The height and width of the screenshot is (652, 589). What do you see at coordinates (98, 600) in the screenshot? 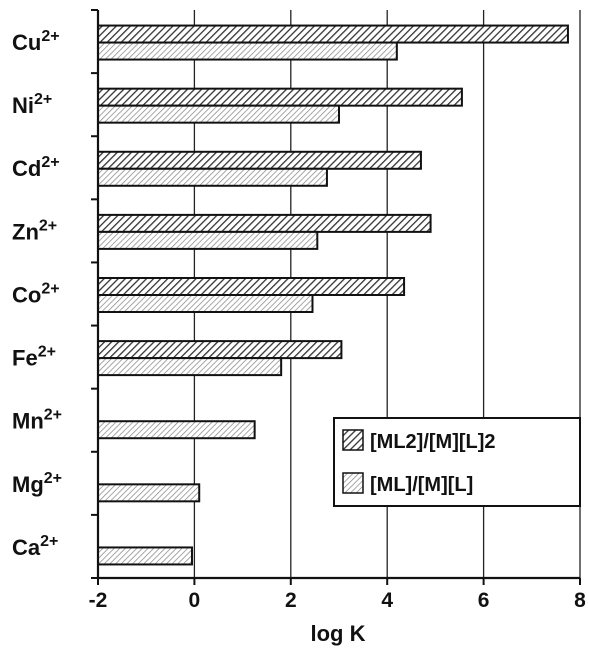
I see `x-tick-label: -2` at bounding box center [98, 600].